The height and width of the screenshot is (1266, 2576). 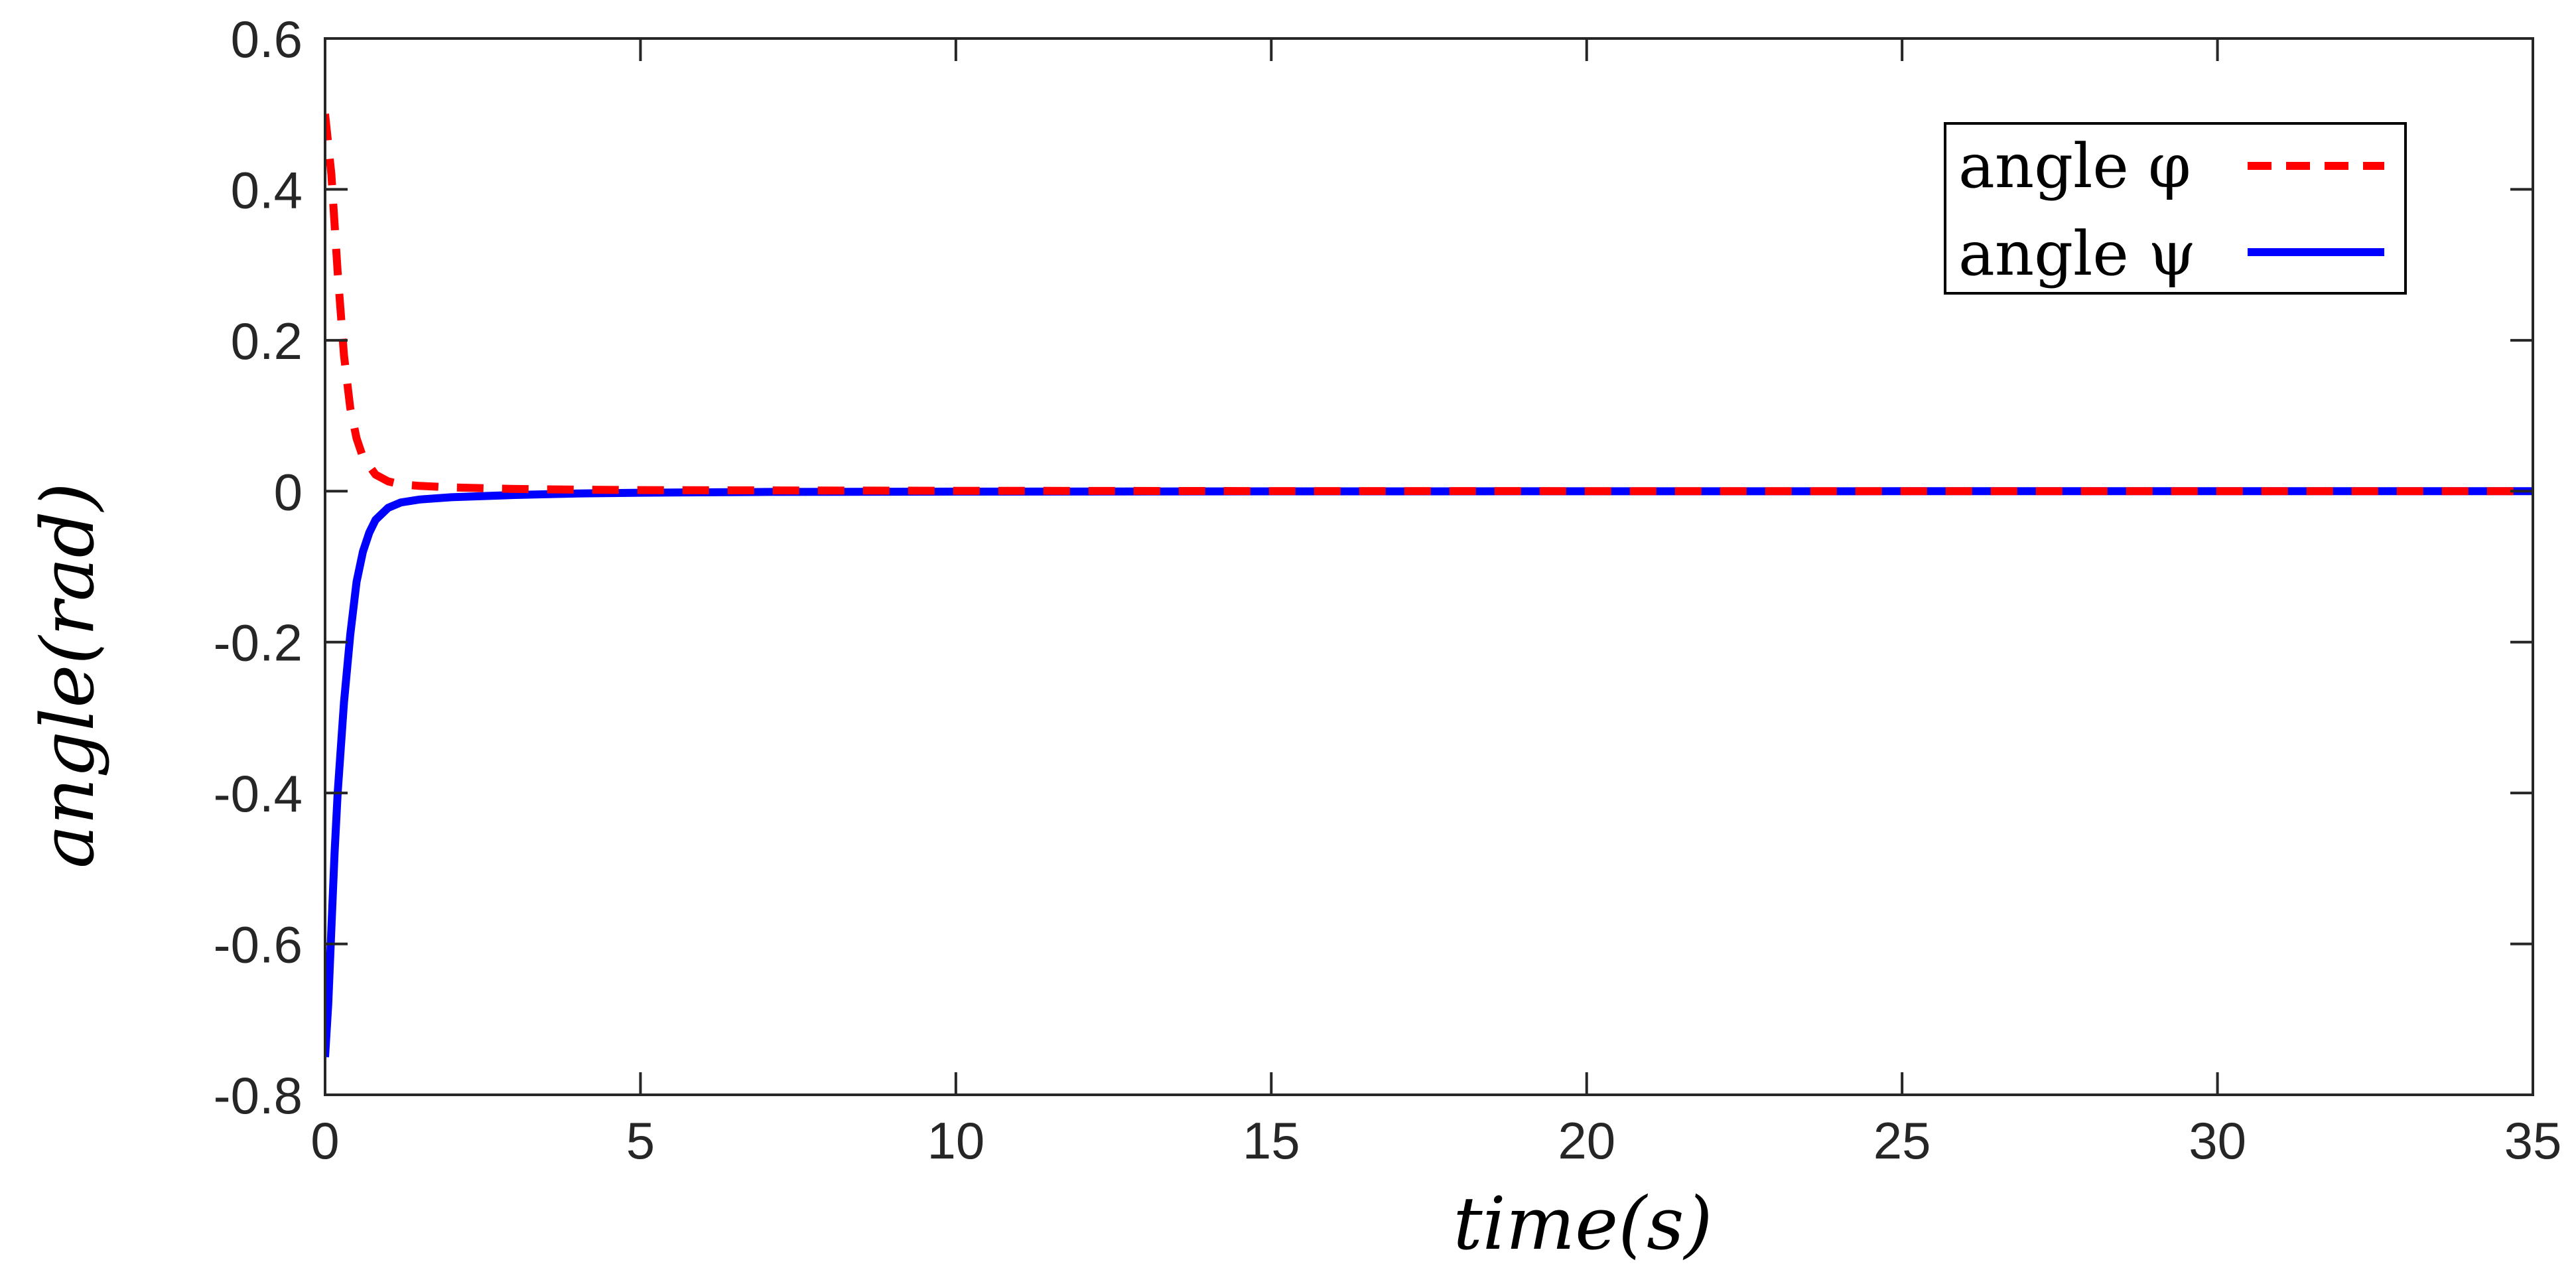 I want to click on x-axis-title: time(s), so click(x=1582, y=1223).